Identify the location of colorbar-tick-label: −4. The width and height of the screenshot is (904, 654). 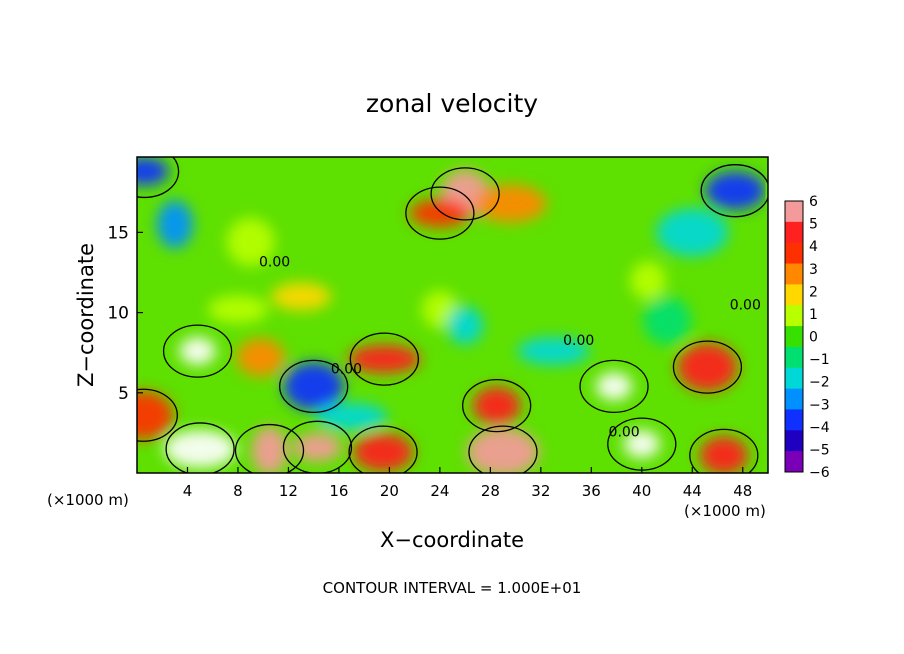
(819, 428).